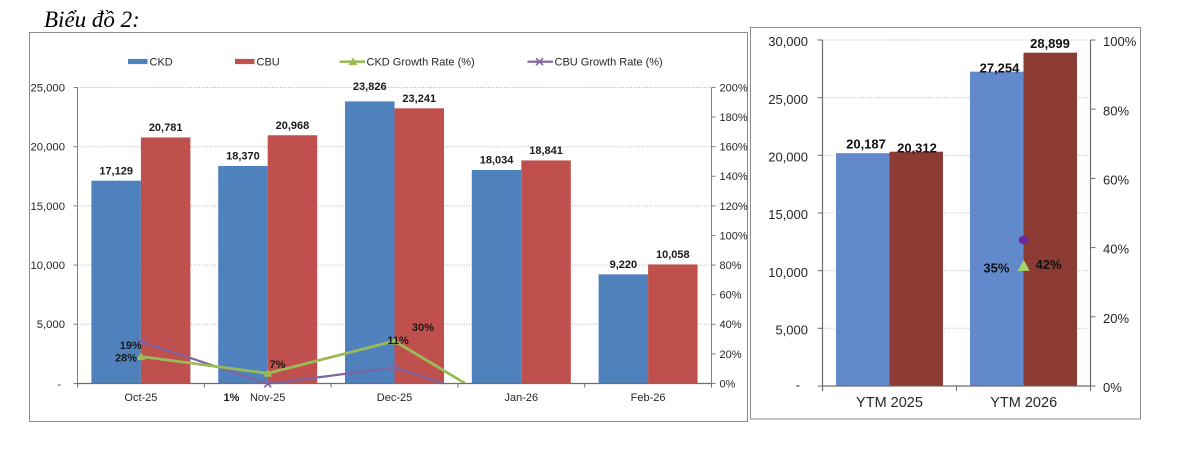 This screenshot has width=1200, height=464. I want to click on svg-text: 11%, so click(398, 341).